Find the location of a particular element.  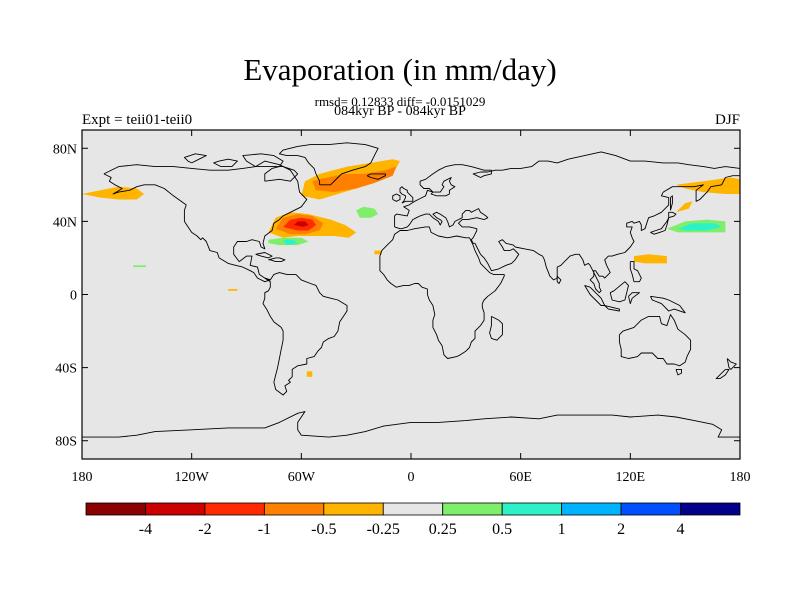

x-tick-label-2: 60W is located at coordinates (302, 477).